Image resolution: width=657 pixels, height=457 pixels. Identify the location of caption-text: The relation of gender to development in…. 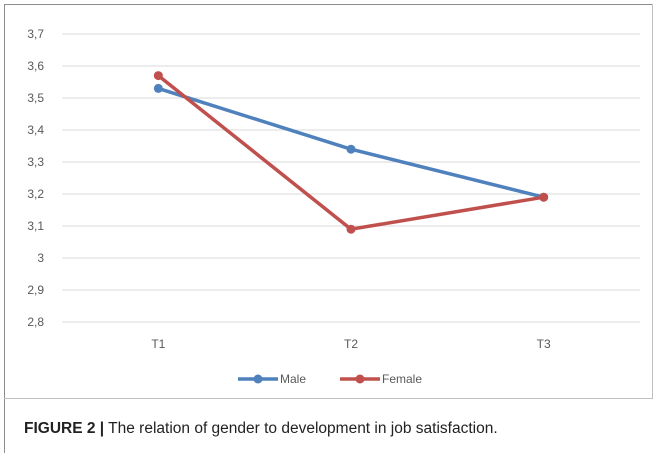
(301, 428).